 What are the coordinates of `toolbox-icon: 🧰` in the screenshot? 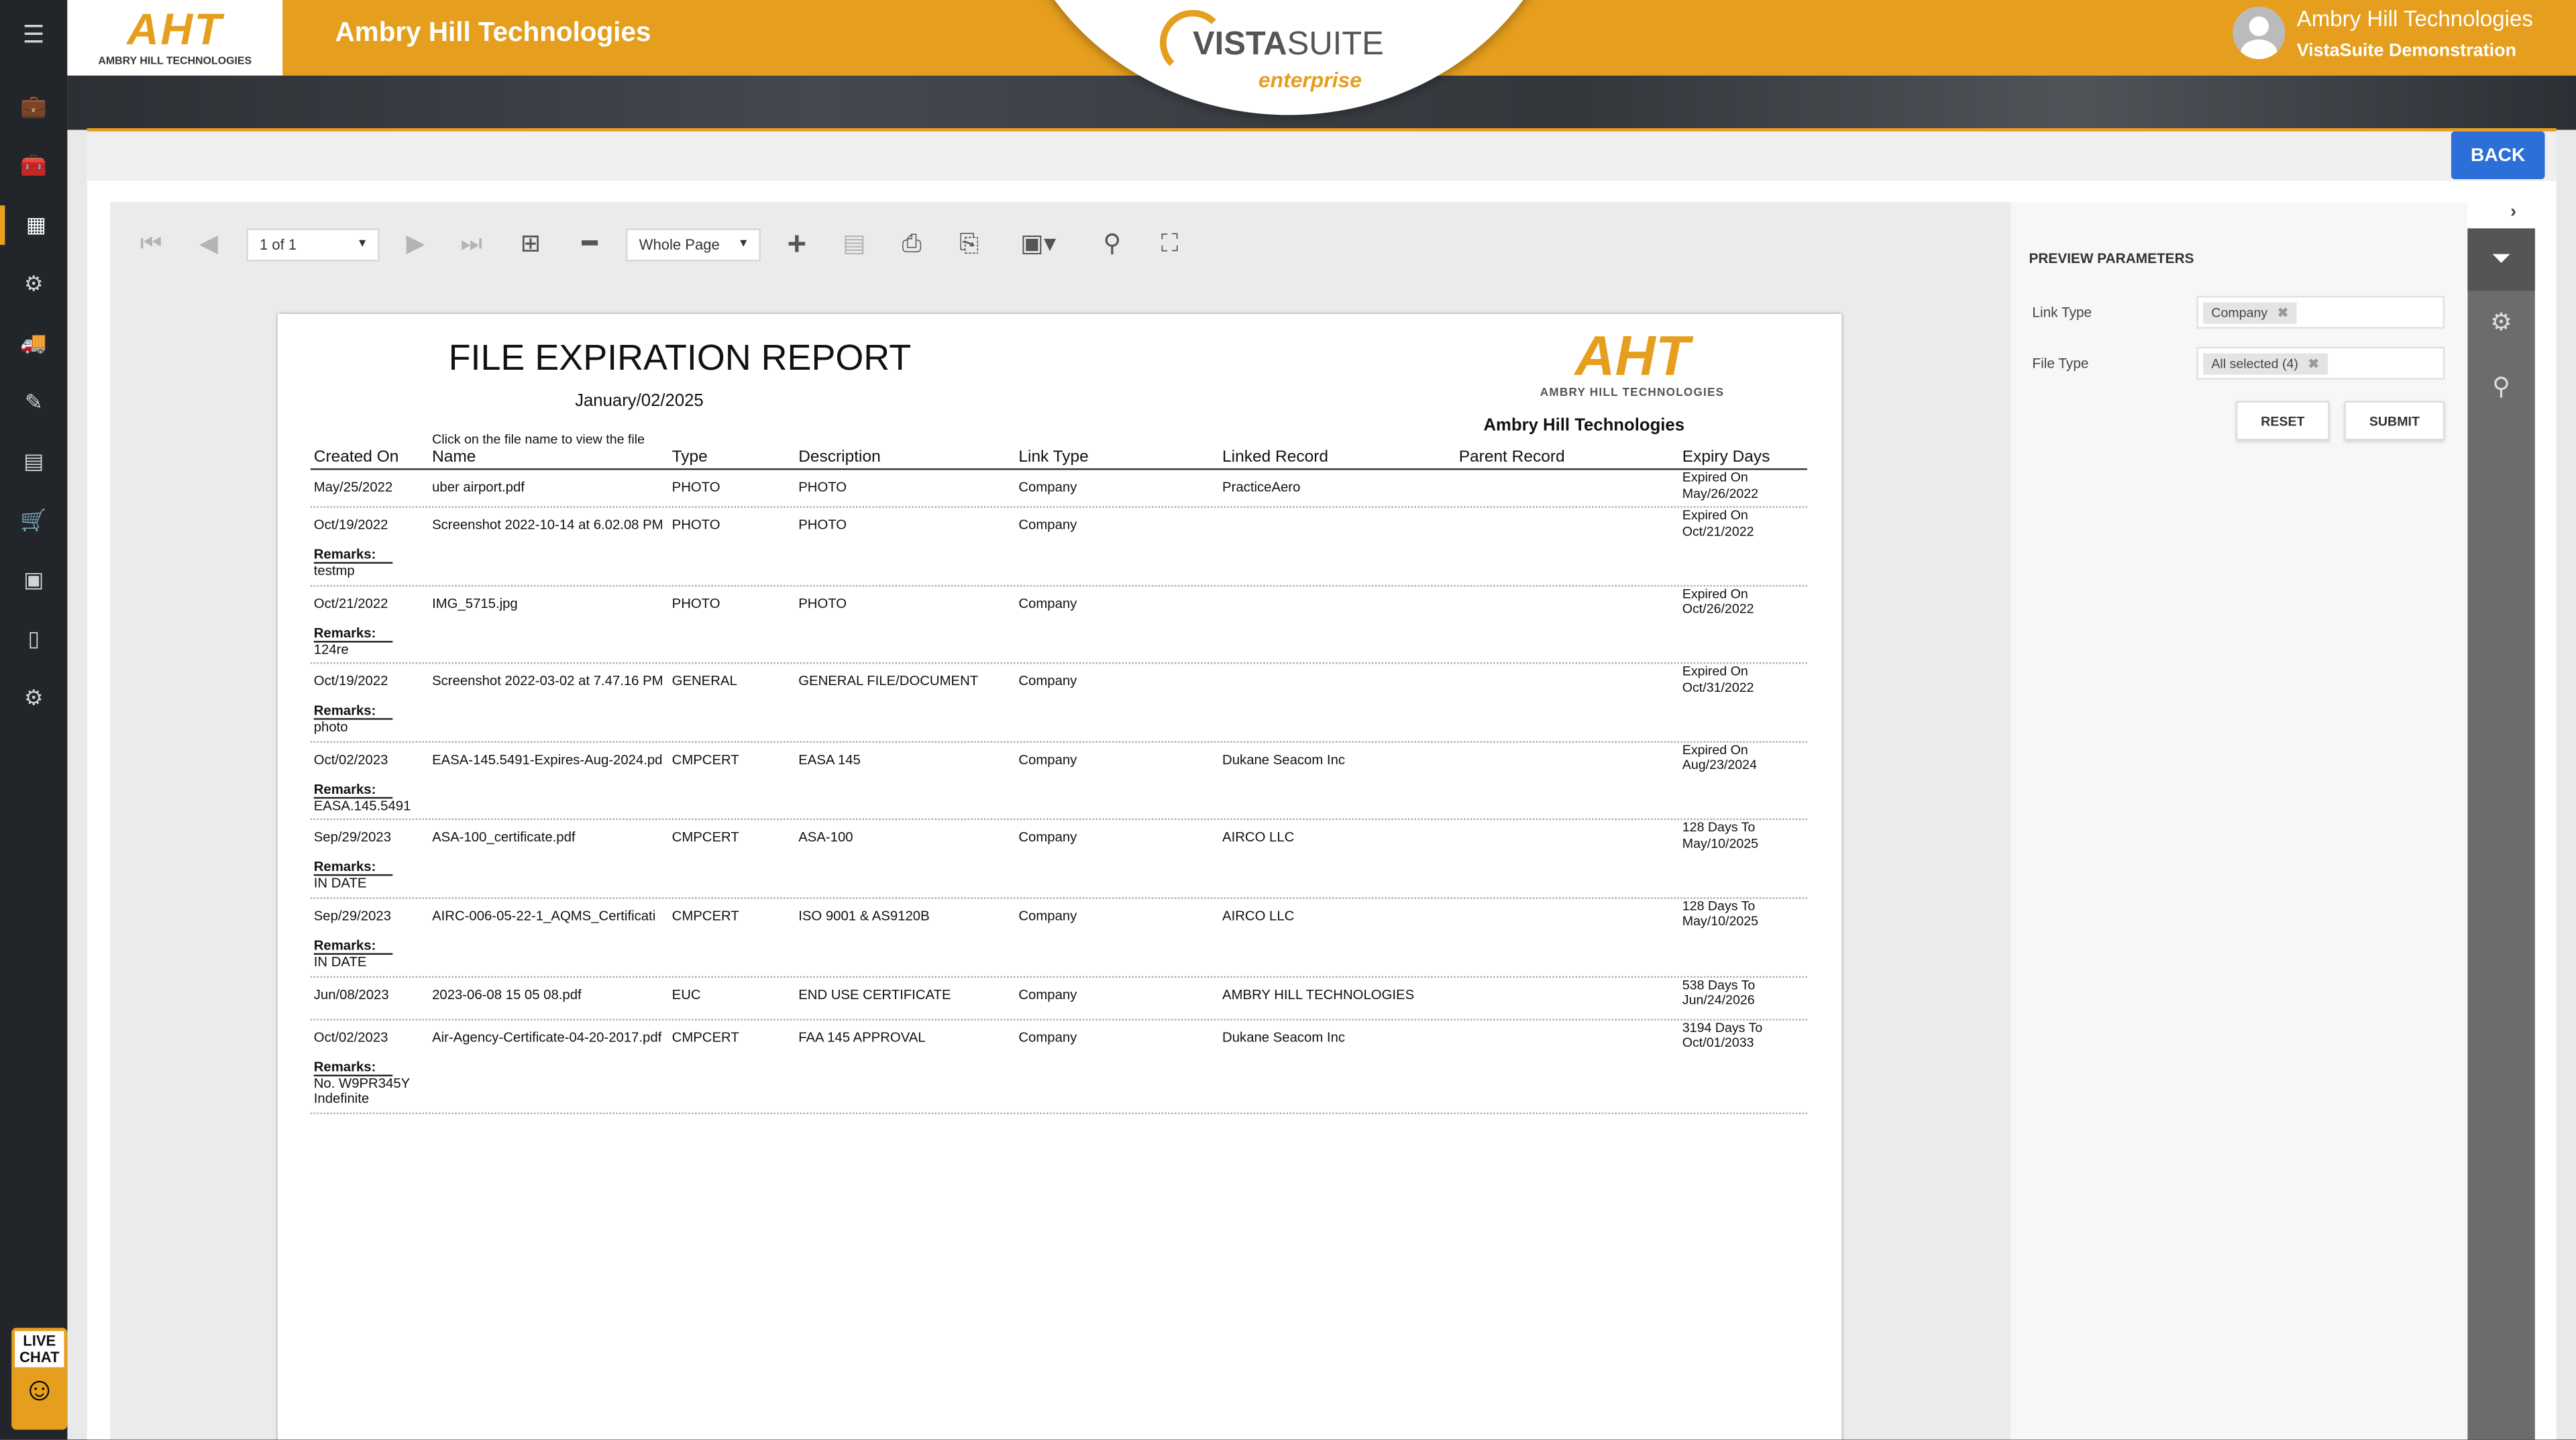 It's located at (34, 165).